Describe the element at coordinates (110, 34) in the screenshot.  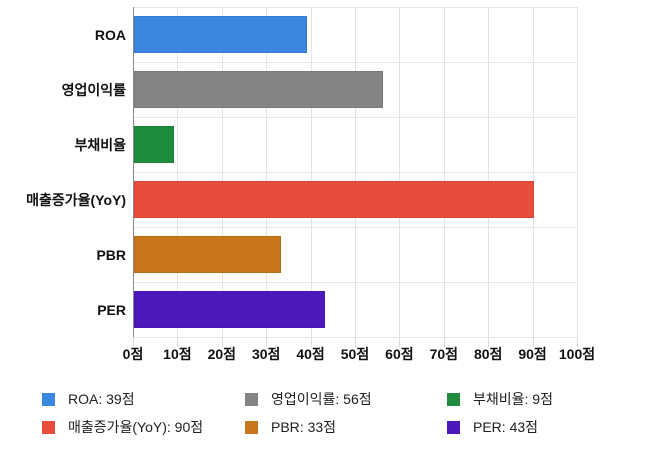
I see `y-category-label: ROA` at that location.